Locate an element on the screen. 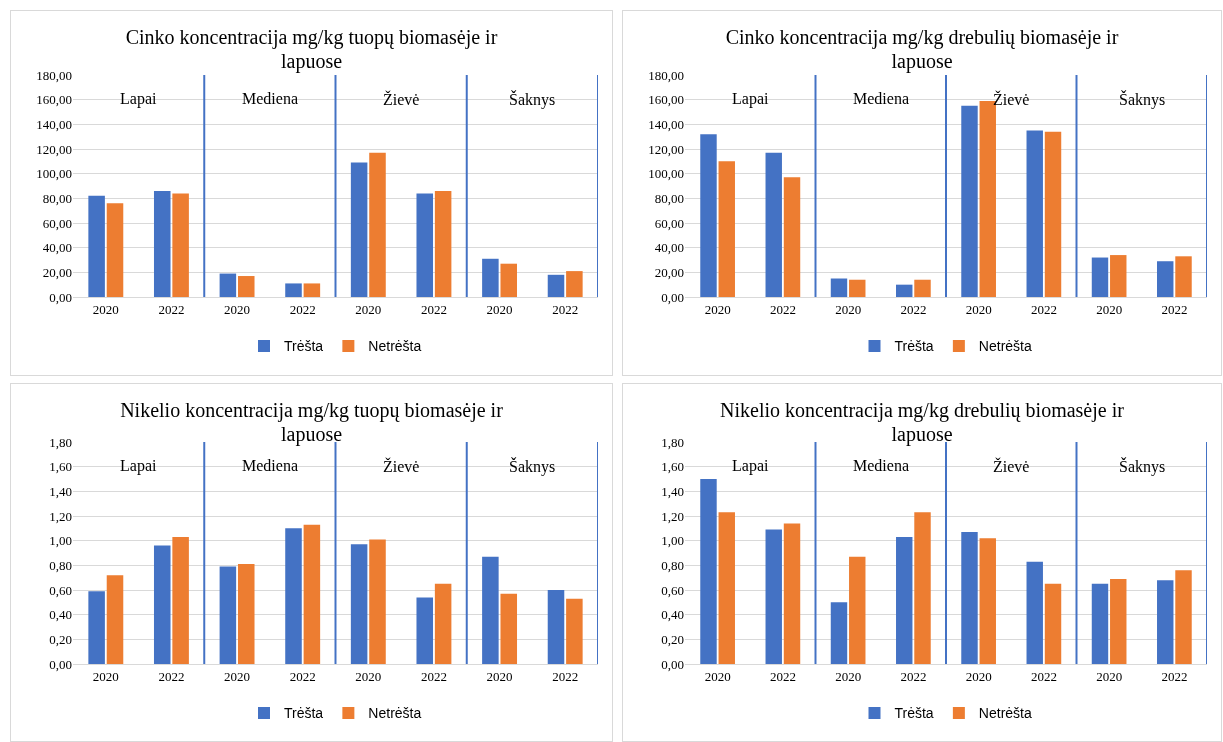 The height and width of the screenshot is (742, 1223). legend-label: Netrėšta is located at coordinates (395, 713).